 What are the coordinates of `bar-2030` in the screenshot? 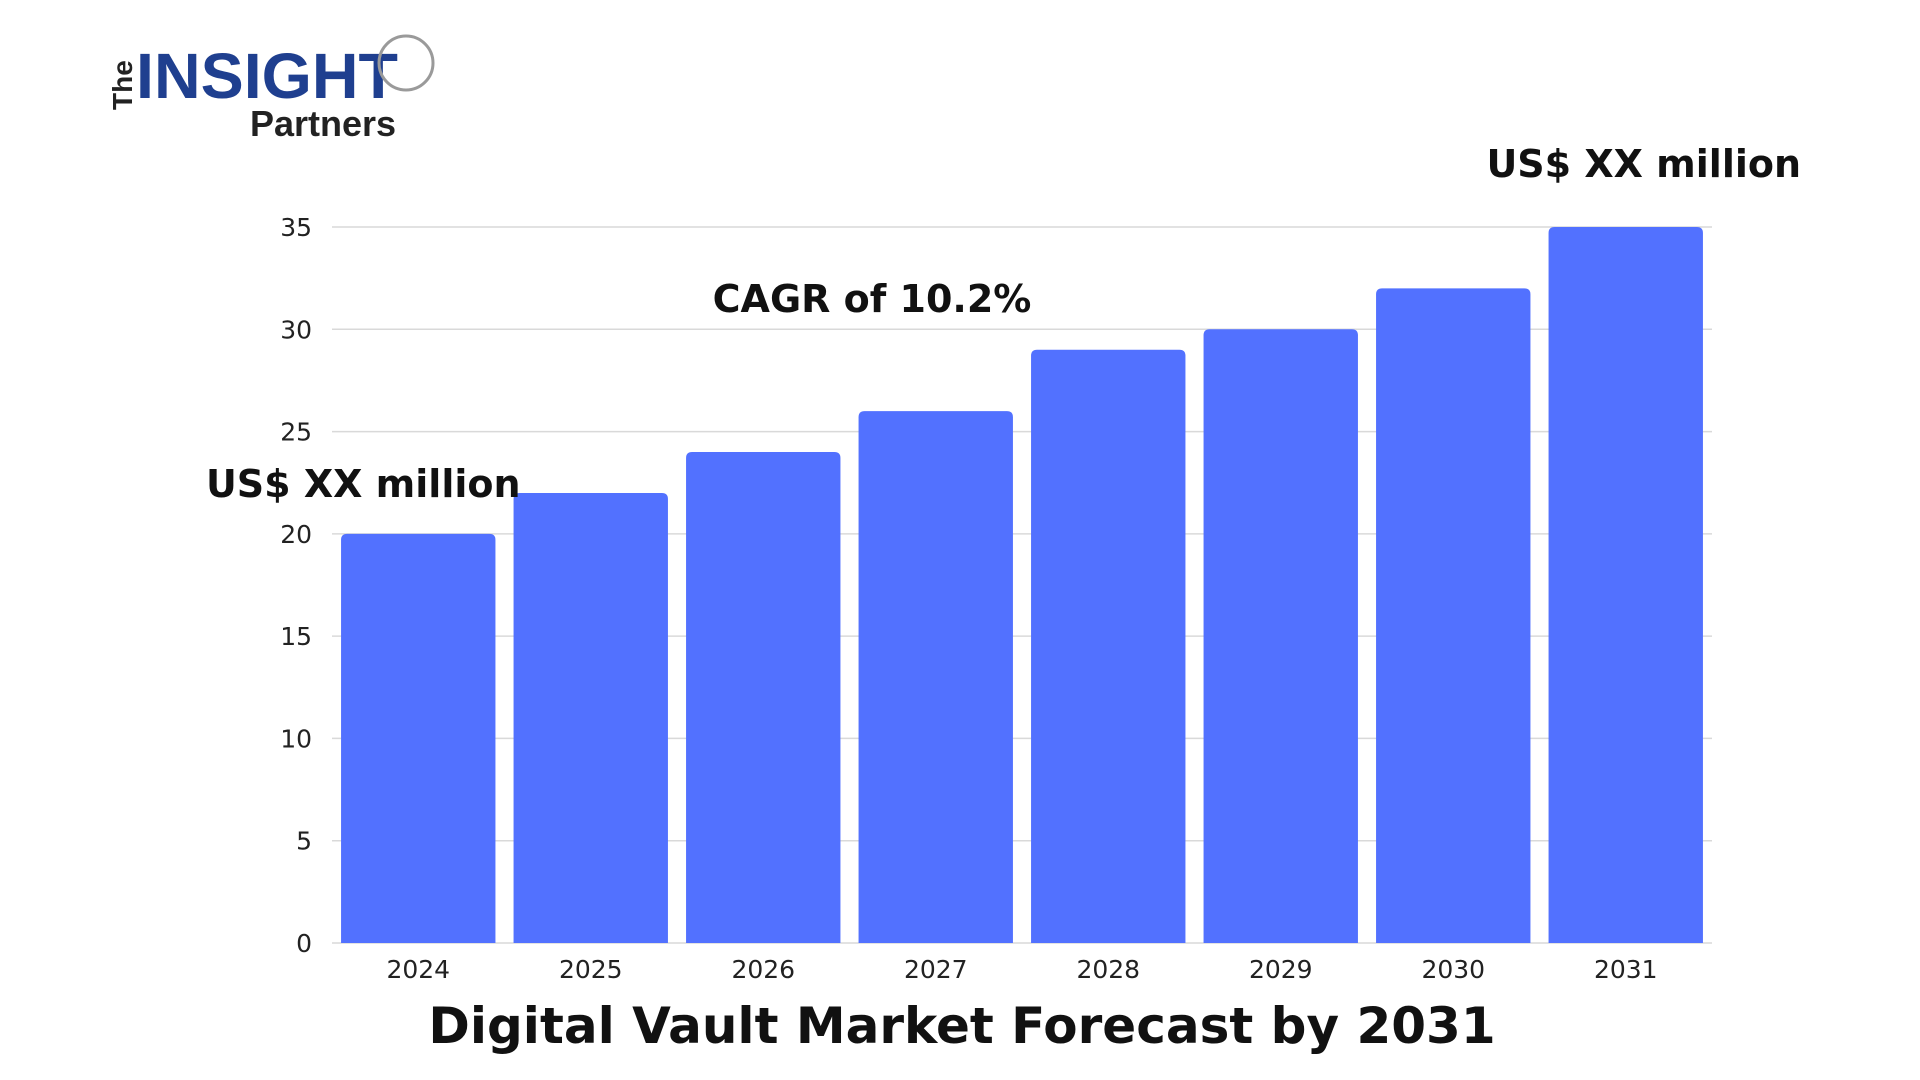 It's located at (1453, 615).